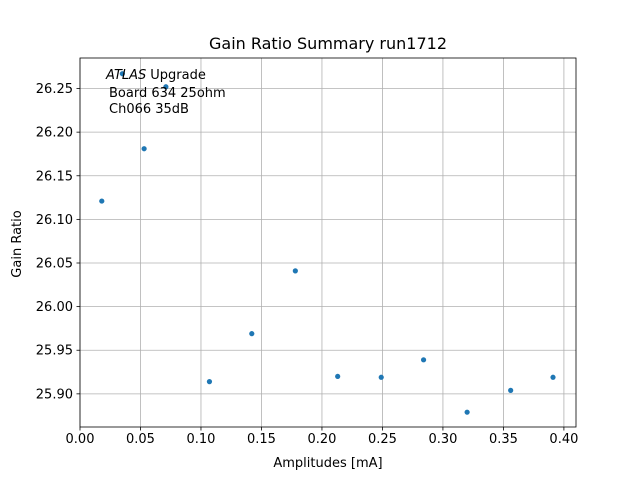  What do you see at coordinates (125, 75) in the screenshot?
I see `atlas-label: ATLAS` at bounding box center [125, 75].